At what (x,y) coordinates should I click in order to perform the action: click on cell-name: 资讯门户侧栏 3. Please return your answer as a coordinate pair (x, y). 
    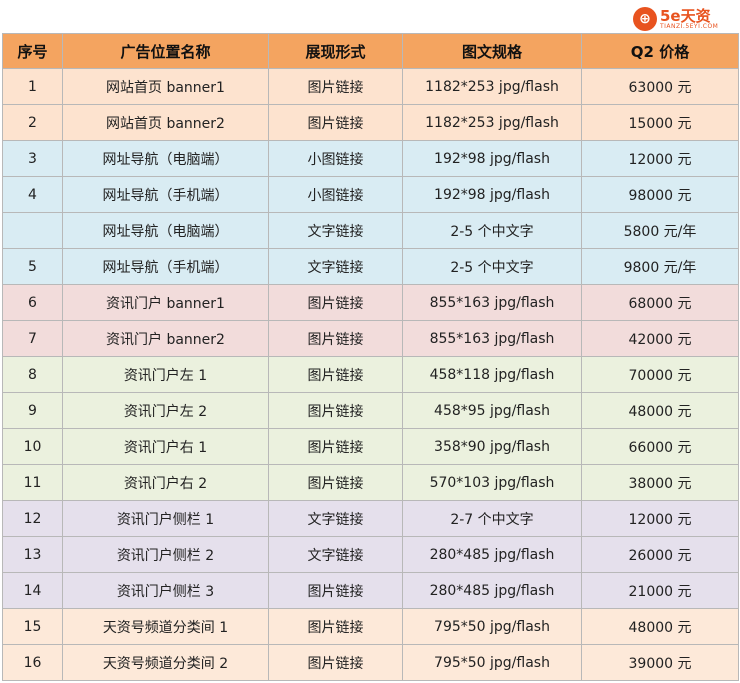
    Looking at the image, I should click on (165, 590).